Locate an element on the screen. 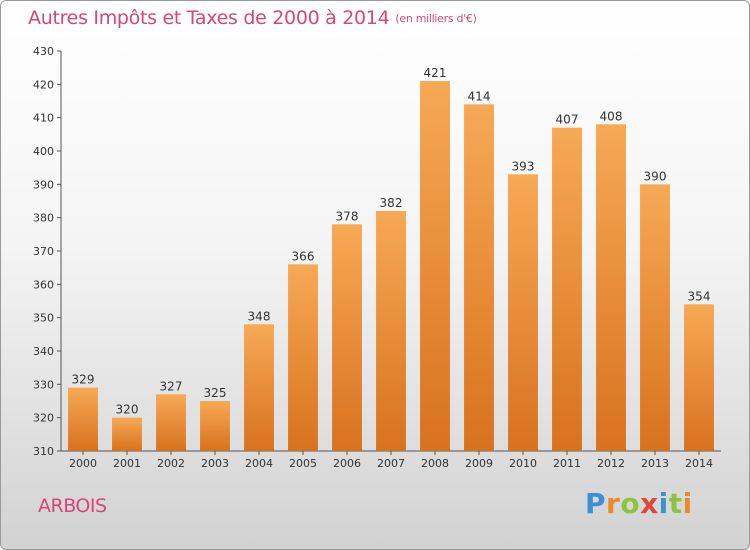 The height and width of the screenshot is (550, 750). y-tick-label: 330 is located at coordinates (43, 384).